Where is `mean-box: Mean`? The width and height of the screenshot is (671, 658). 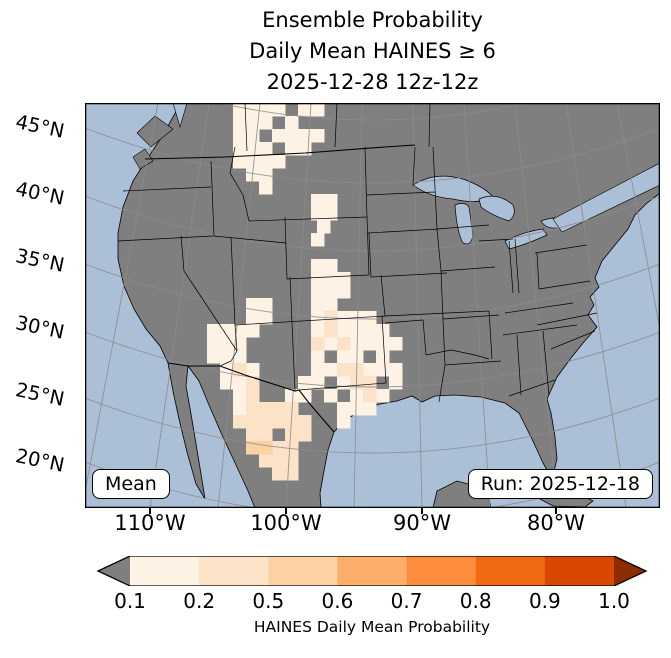 mean-box: Mean is located at coordinates (131, 484).